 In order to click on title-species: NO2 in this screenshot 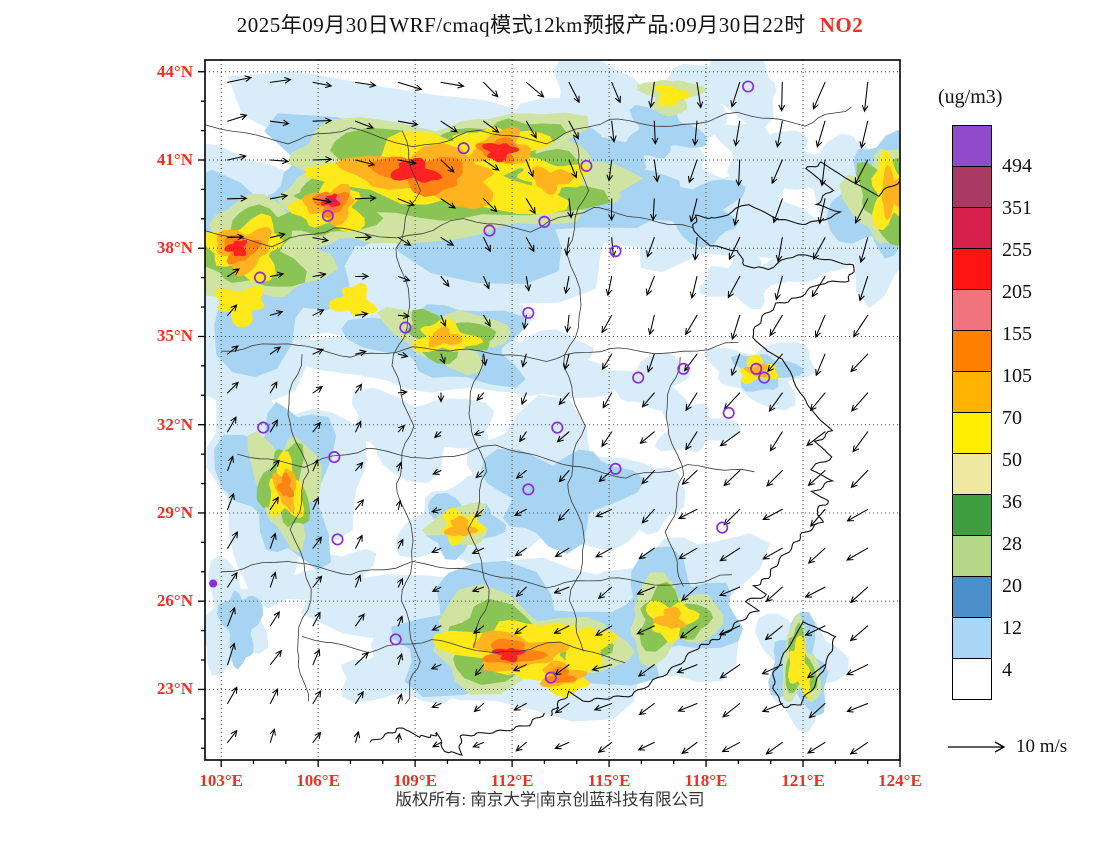, I will do `click(841, 25)`.